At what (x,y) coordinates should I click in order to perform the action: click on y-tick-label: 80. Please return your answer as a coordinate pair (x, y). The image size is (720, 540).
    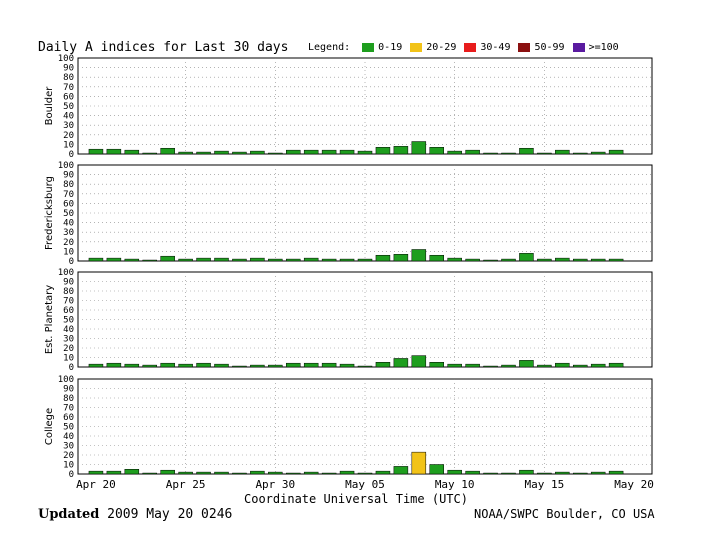
    Looking at the image, I should click on (68, 292).